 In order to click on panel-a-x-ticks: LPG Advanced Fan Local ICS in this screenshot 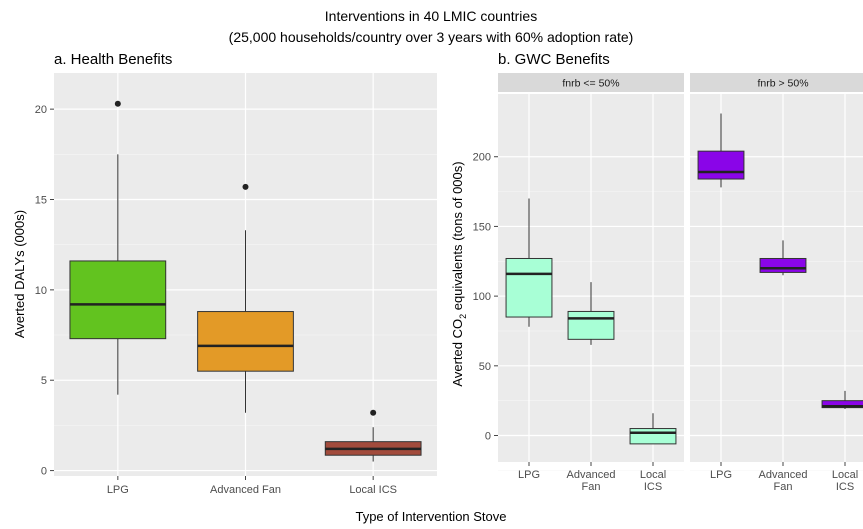, I will do `click(252, 486)`.